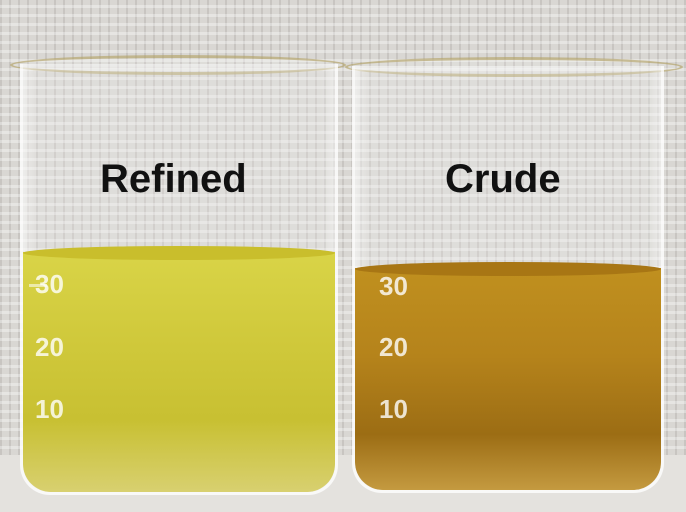 The width and height of the screenshot is (686, 512). I want to click on label-crude: Crude, so click(503, 179).